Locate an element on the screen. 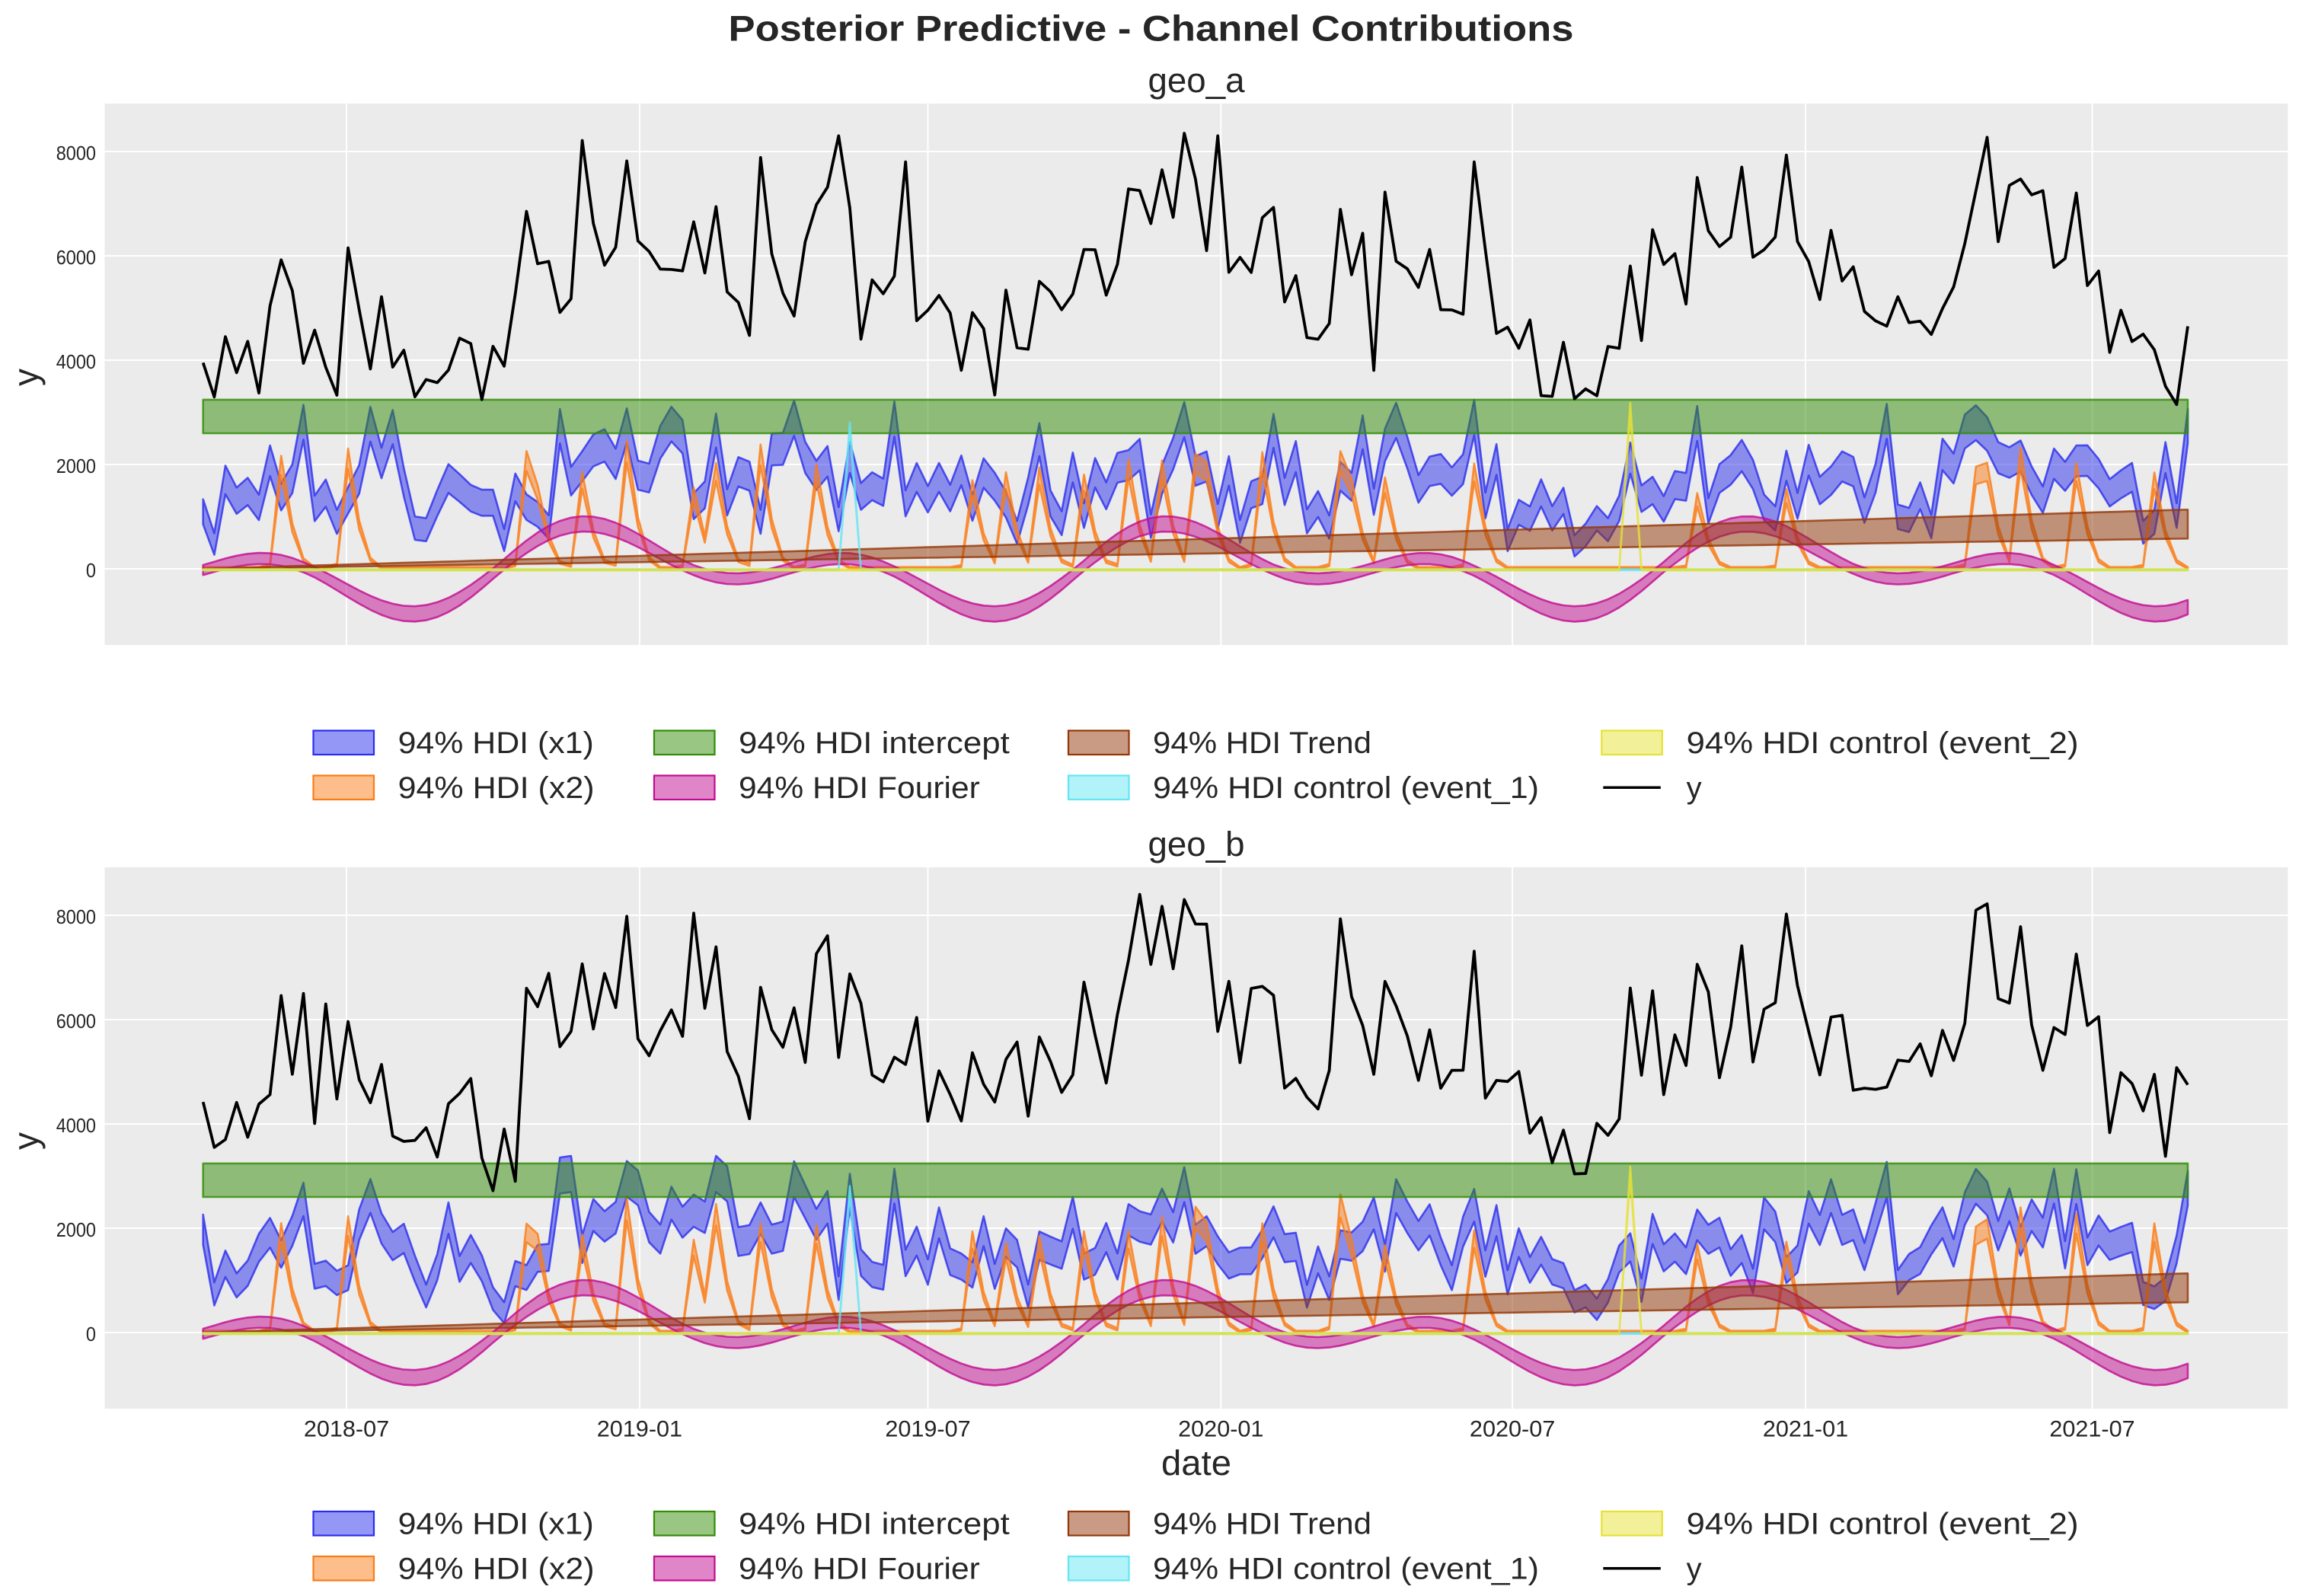  svg-text: 2021-01 is located at coordinates (1806, 1429).